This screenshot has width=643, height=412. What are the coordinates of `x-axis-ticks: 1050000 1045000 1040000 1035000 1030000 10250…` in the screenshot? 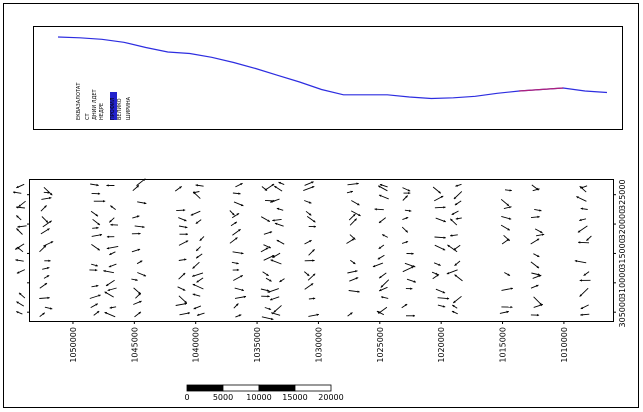 It's located at (319, 342).